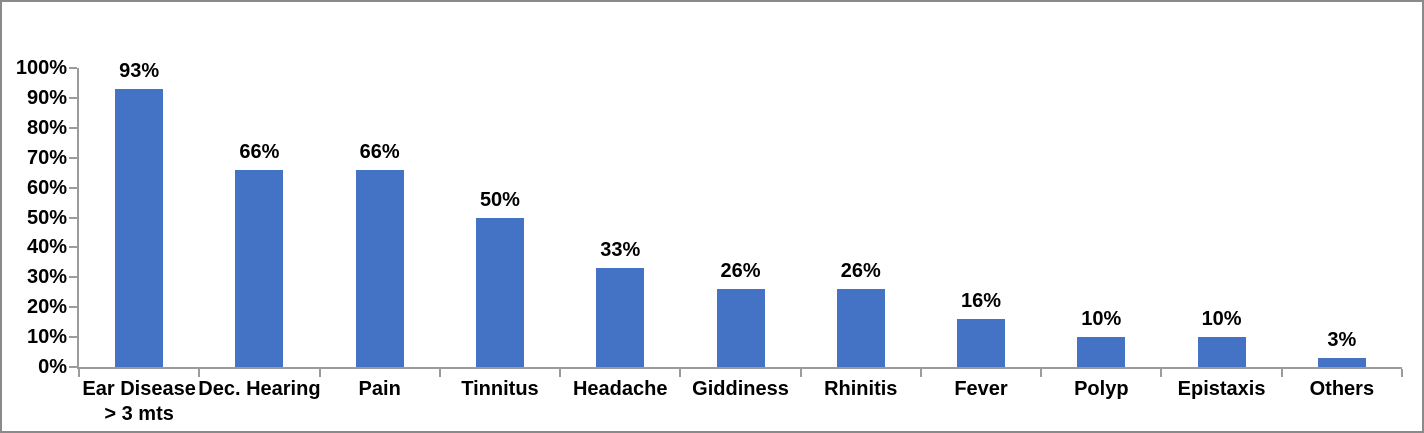  I want to click on y-axis-tick-label: 30%, so click(46, 277).